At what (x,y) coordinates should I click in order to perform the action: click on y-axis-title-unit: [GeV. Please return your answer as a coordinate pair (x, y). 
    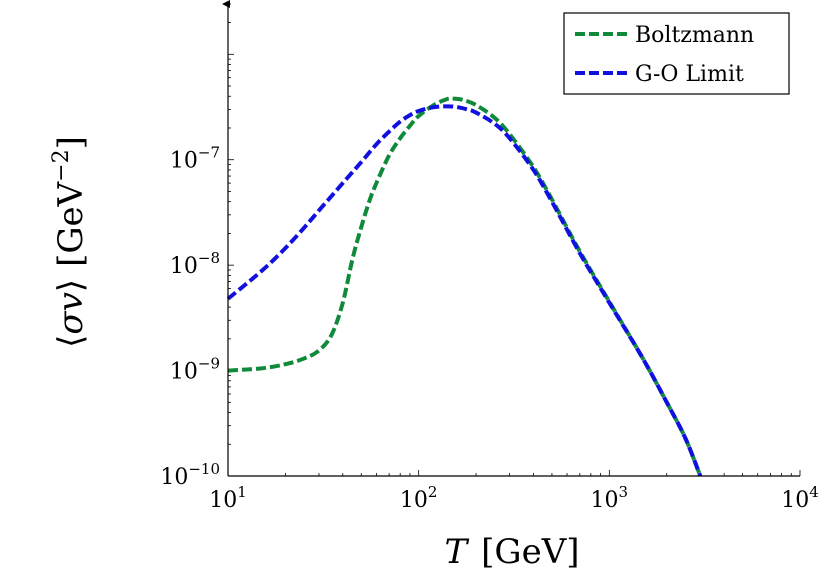
    Looking at the image, I should click on (71, 223).